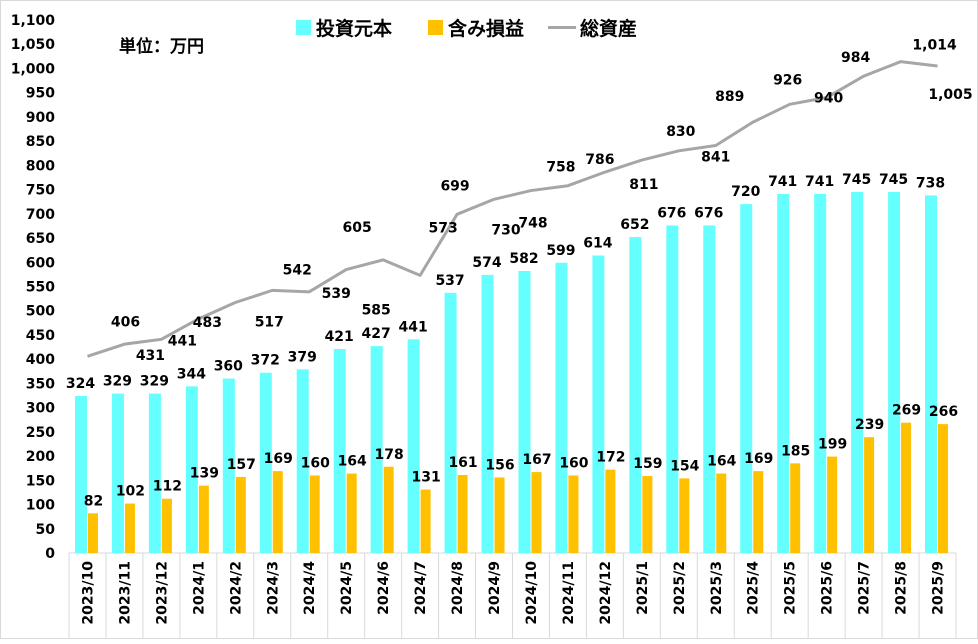 Image resolution: width=978 pixels, height=644 pixels. What do you see at coordinates (643, 185) in the screenshot?
I see `total-data-label: 811` at bounding box center [643, 185].